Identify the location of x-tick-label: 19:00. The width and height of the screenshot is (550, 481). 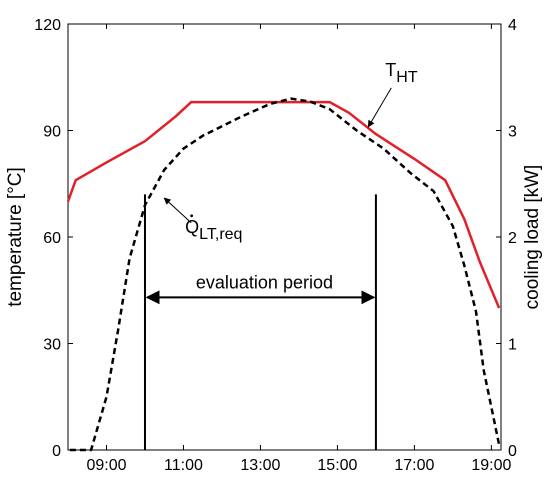
(491, 465).